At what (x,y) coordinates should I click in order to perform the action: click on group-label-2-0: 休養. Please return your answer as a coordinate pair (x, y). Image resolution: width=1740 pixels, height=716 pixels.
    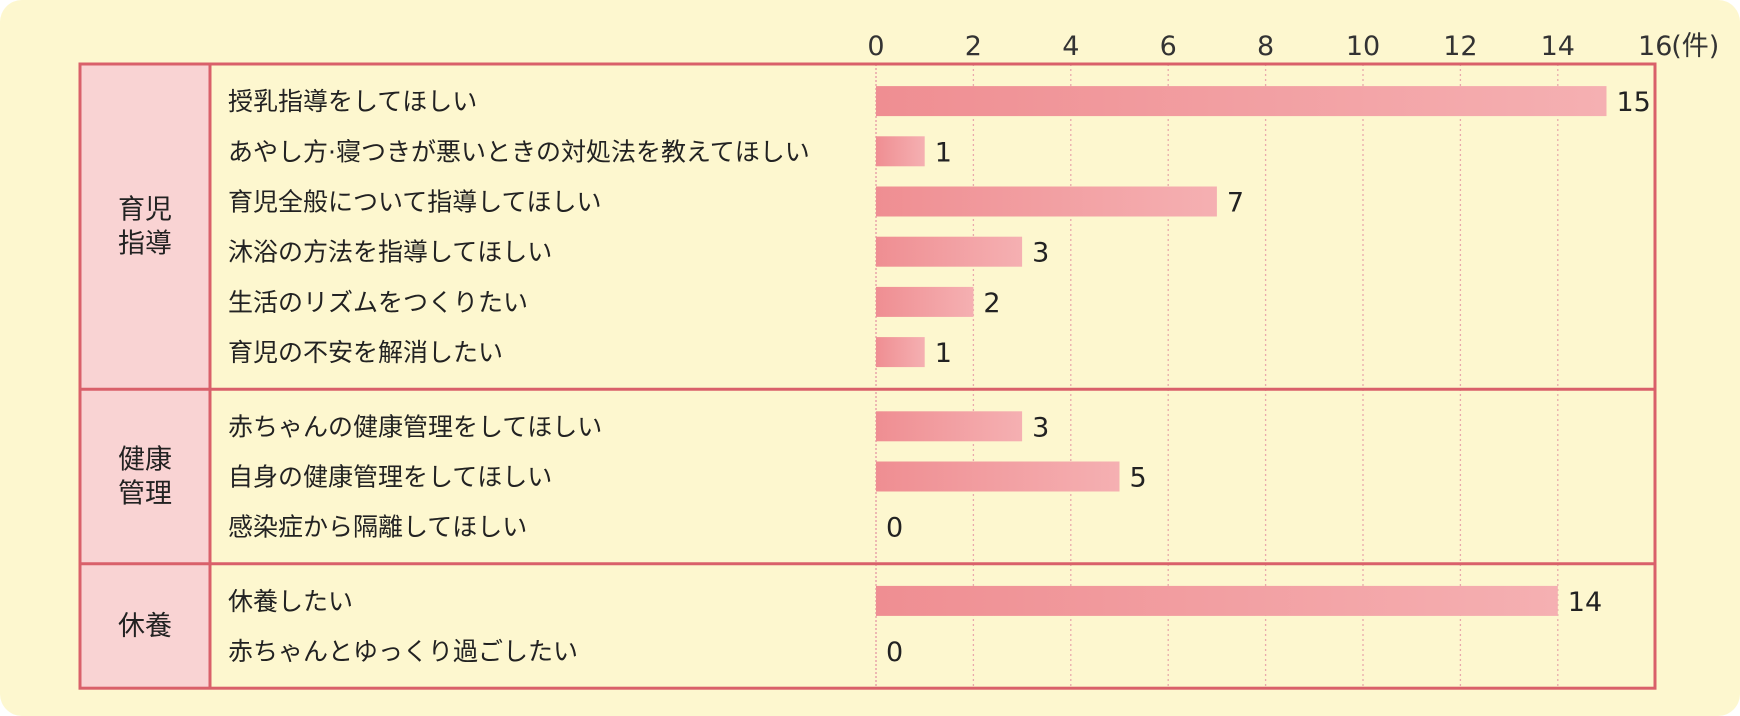
    Looking at the image, I should click on (145, 626).